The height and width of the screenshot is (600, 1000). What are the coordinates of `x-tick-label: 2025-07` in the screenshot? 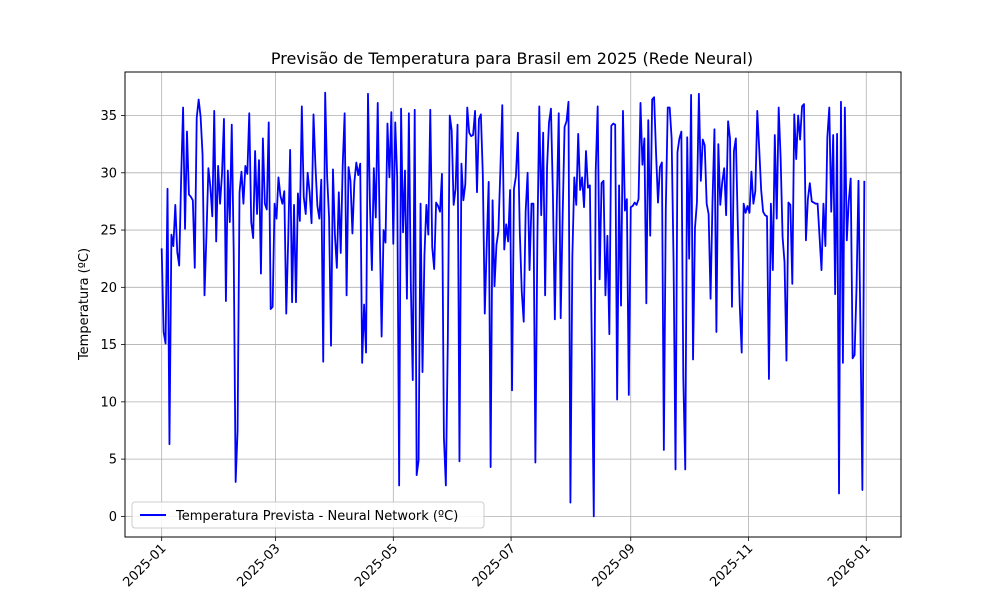 It's located at (494, 565).